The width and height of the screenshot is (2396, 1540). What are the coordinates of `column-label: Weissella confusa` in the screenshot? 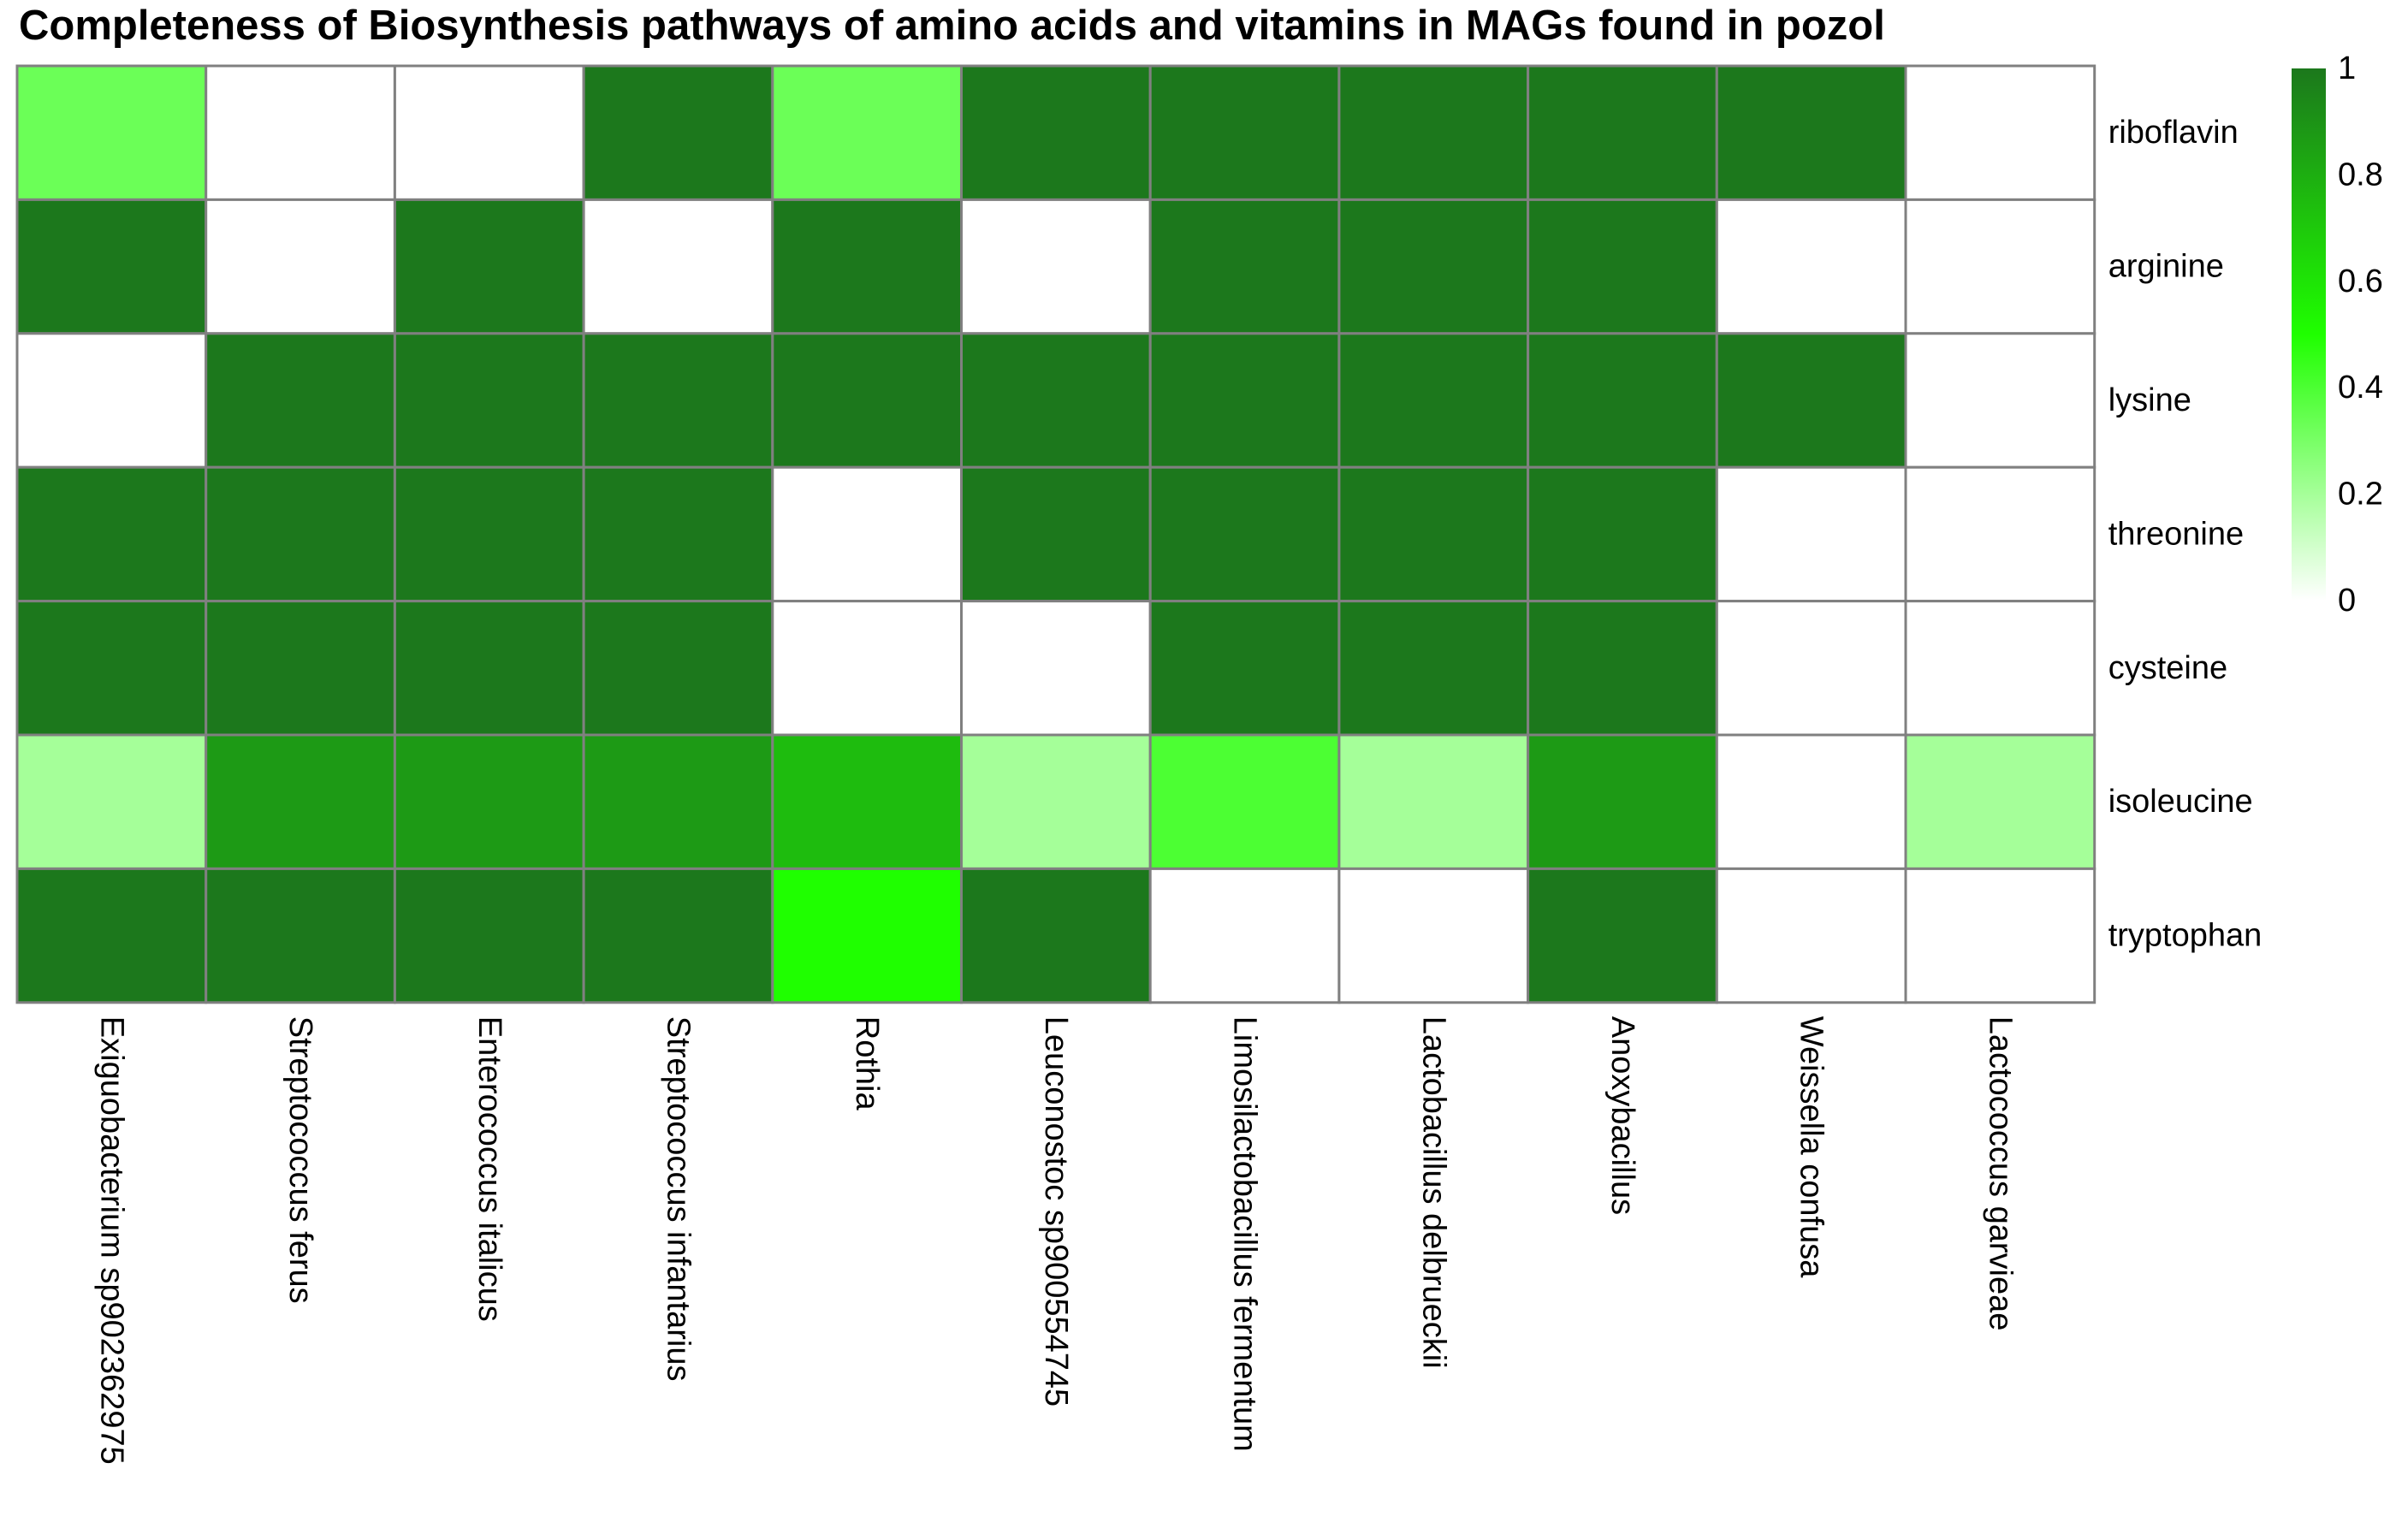 It's located at (1812, 1147).